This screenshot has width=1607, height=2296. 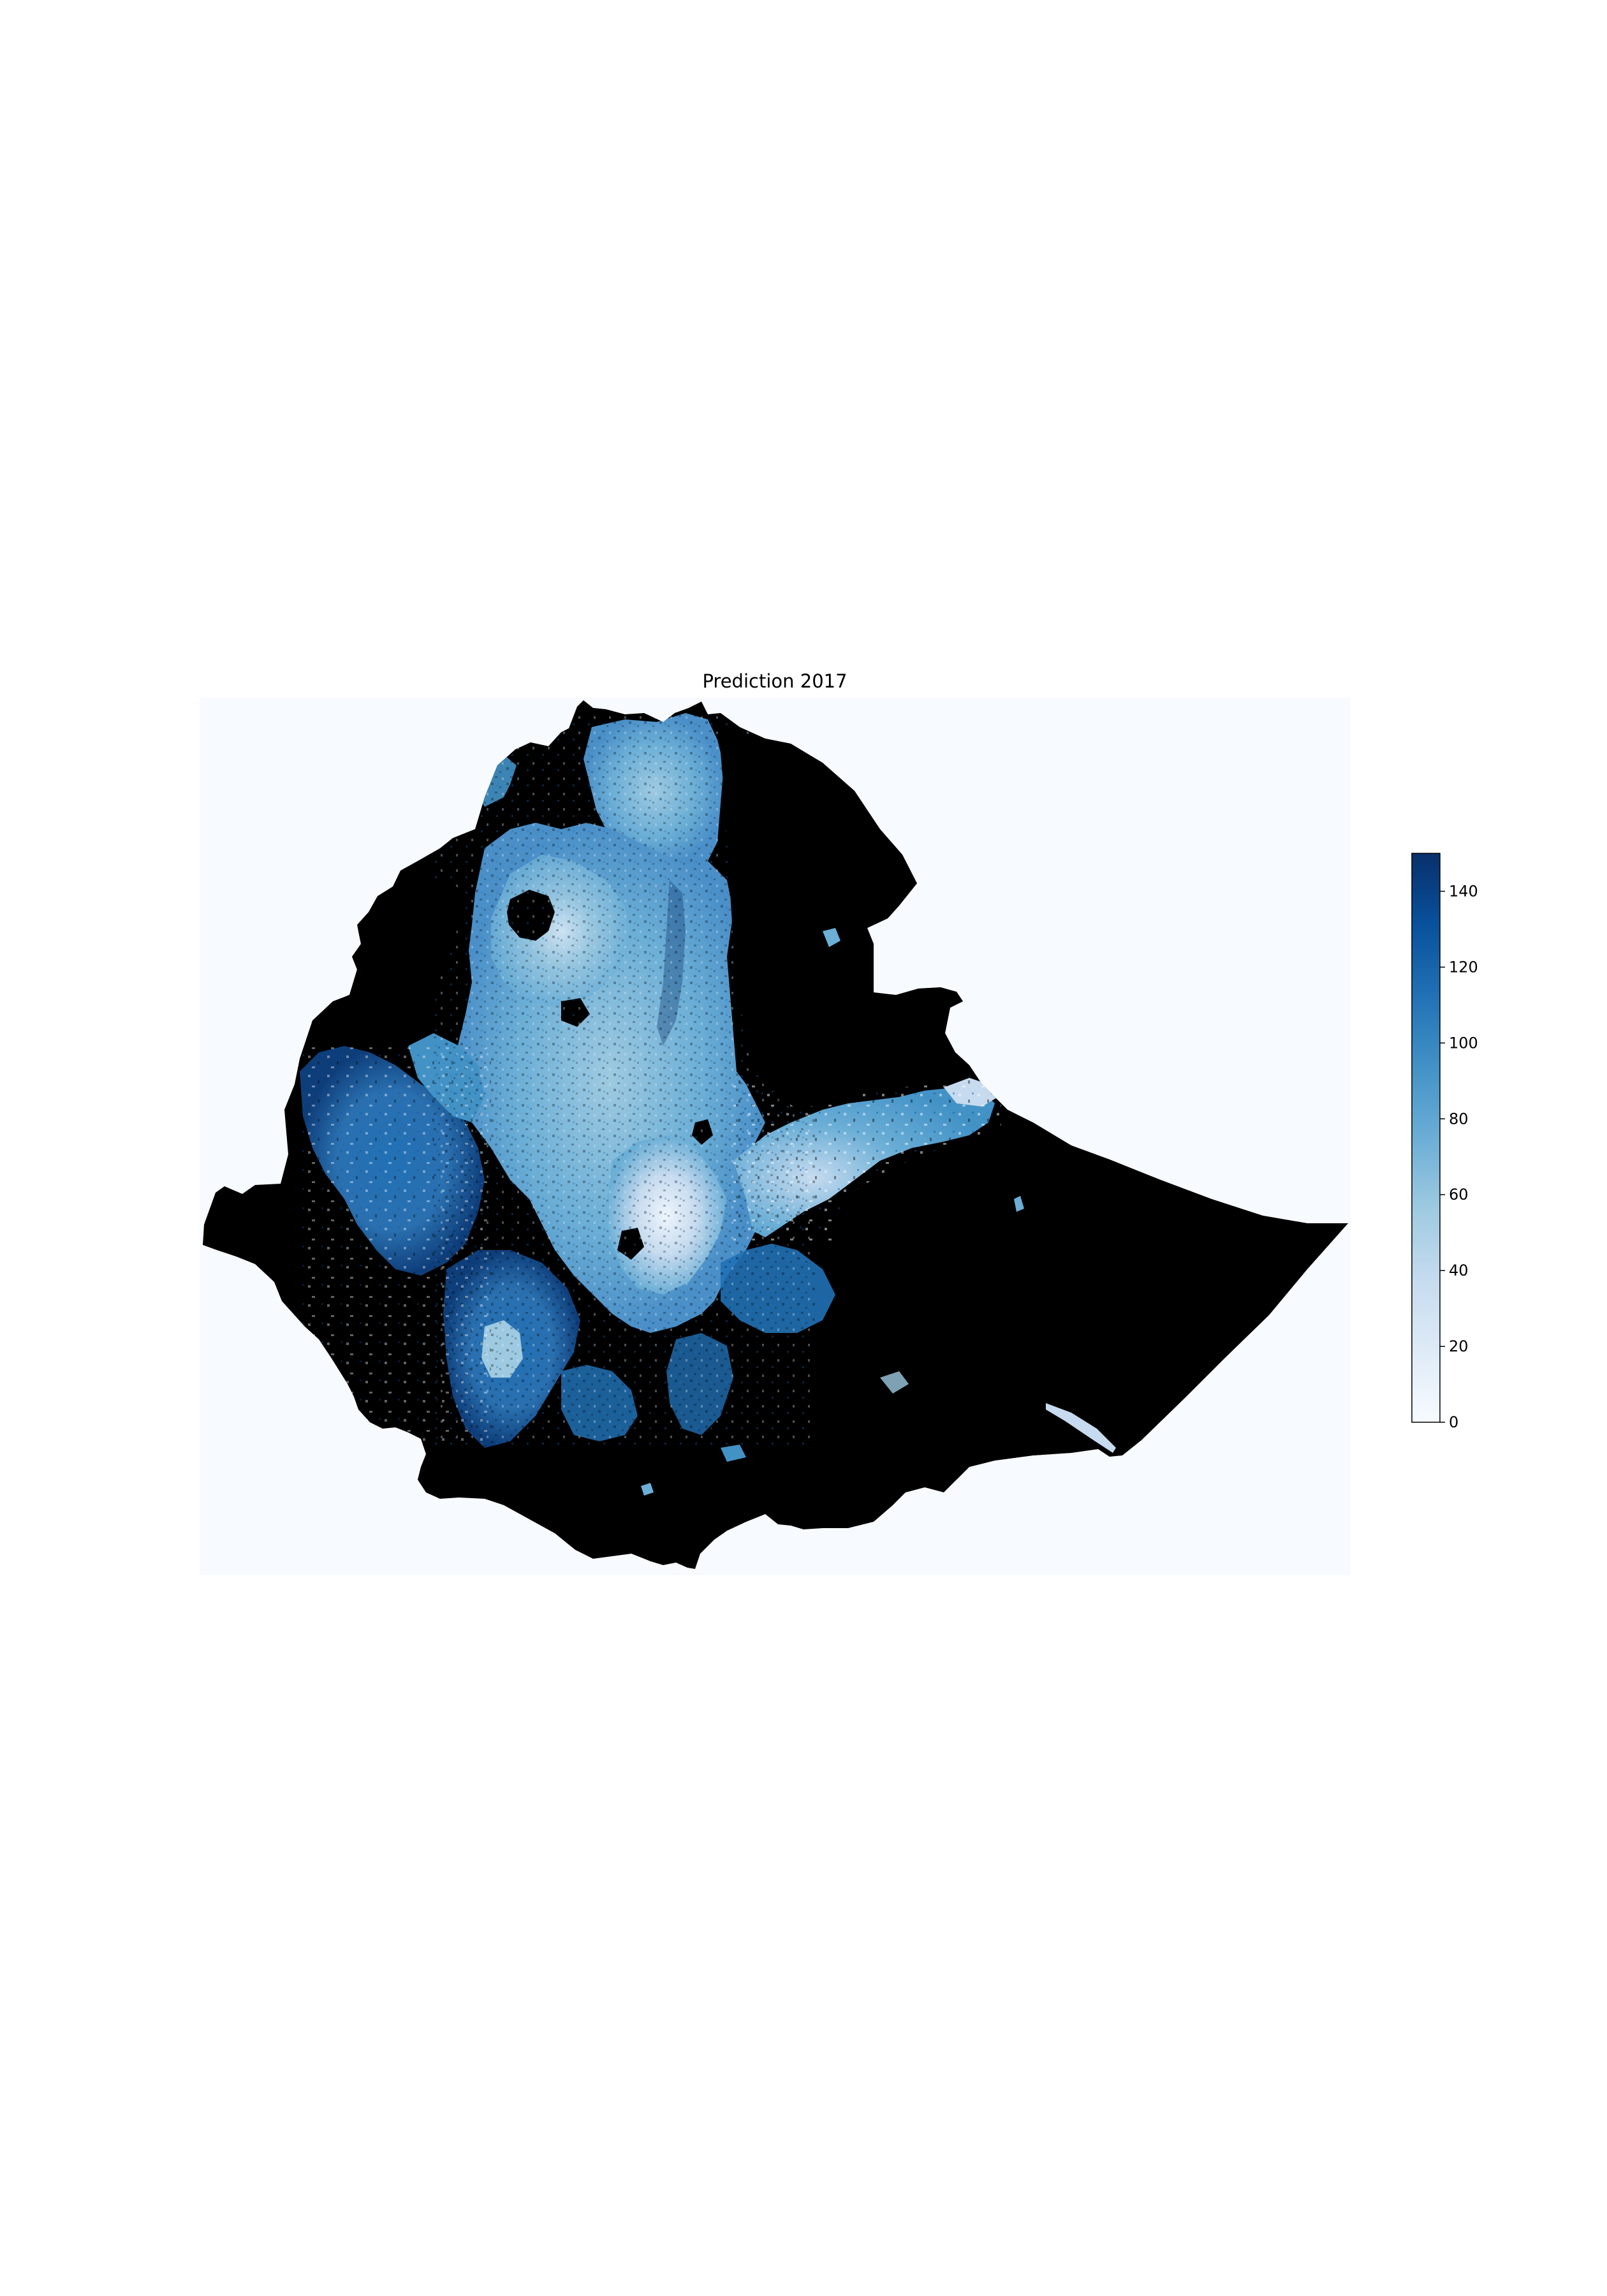 What do you see at coordinates (1088, 1307) in the screenshot?
I see `ogaden-mask` at bounding box center [1088, 1307].